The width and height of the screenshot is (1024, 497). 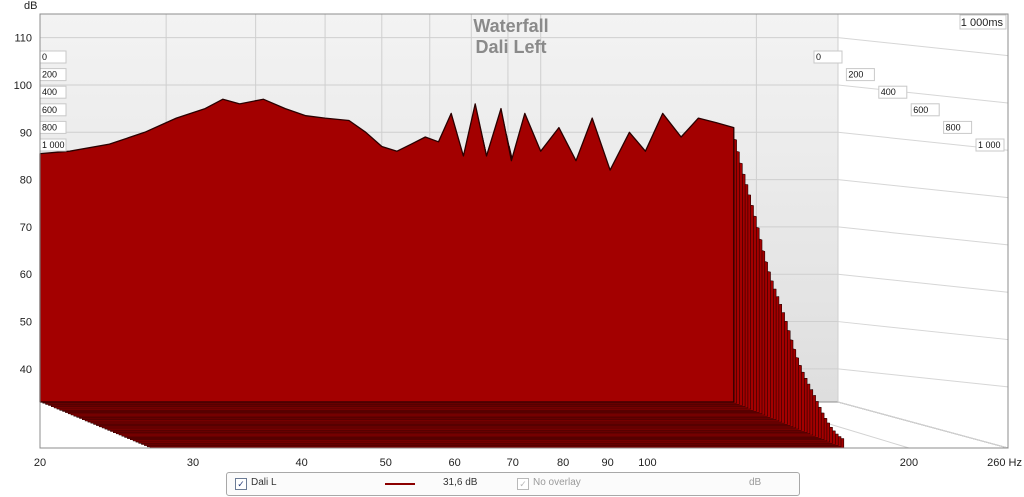 What do you see at coordinates (755, 482) in the screenshot?
I see `overlay-unit: dB` at bounding box center [755, 482].